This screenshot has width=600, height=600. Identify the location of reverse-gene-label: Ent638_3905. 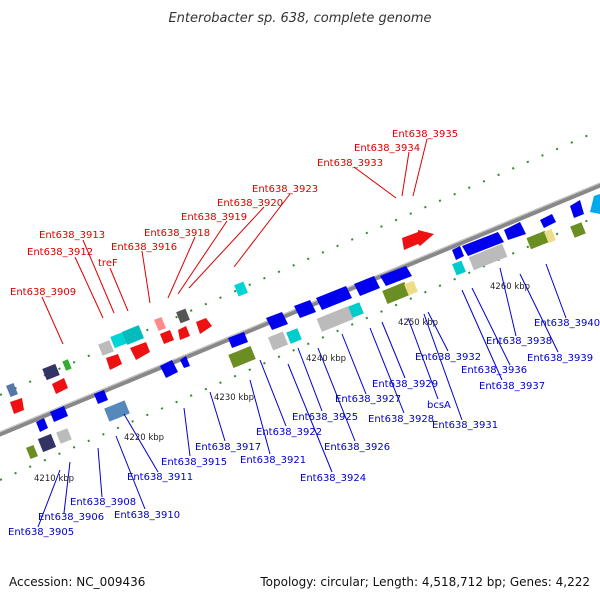
(41, 532).